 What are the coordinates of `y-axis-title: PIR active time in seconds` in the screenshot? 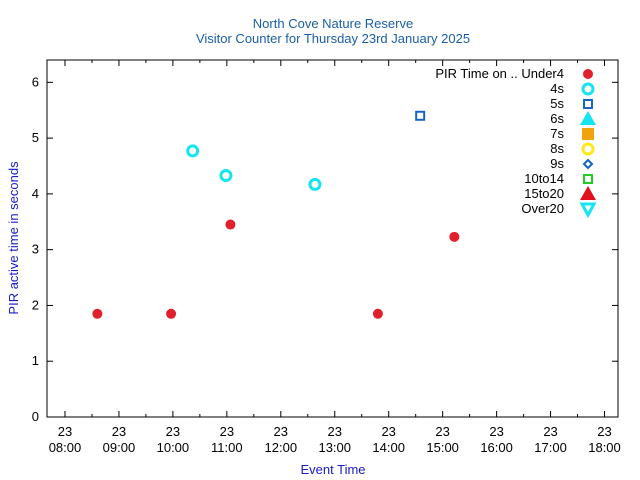 It's located at (13, 238).